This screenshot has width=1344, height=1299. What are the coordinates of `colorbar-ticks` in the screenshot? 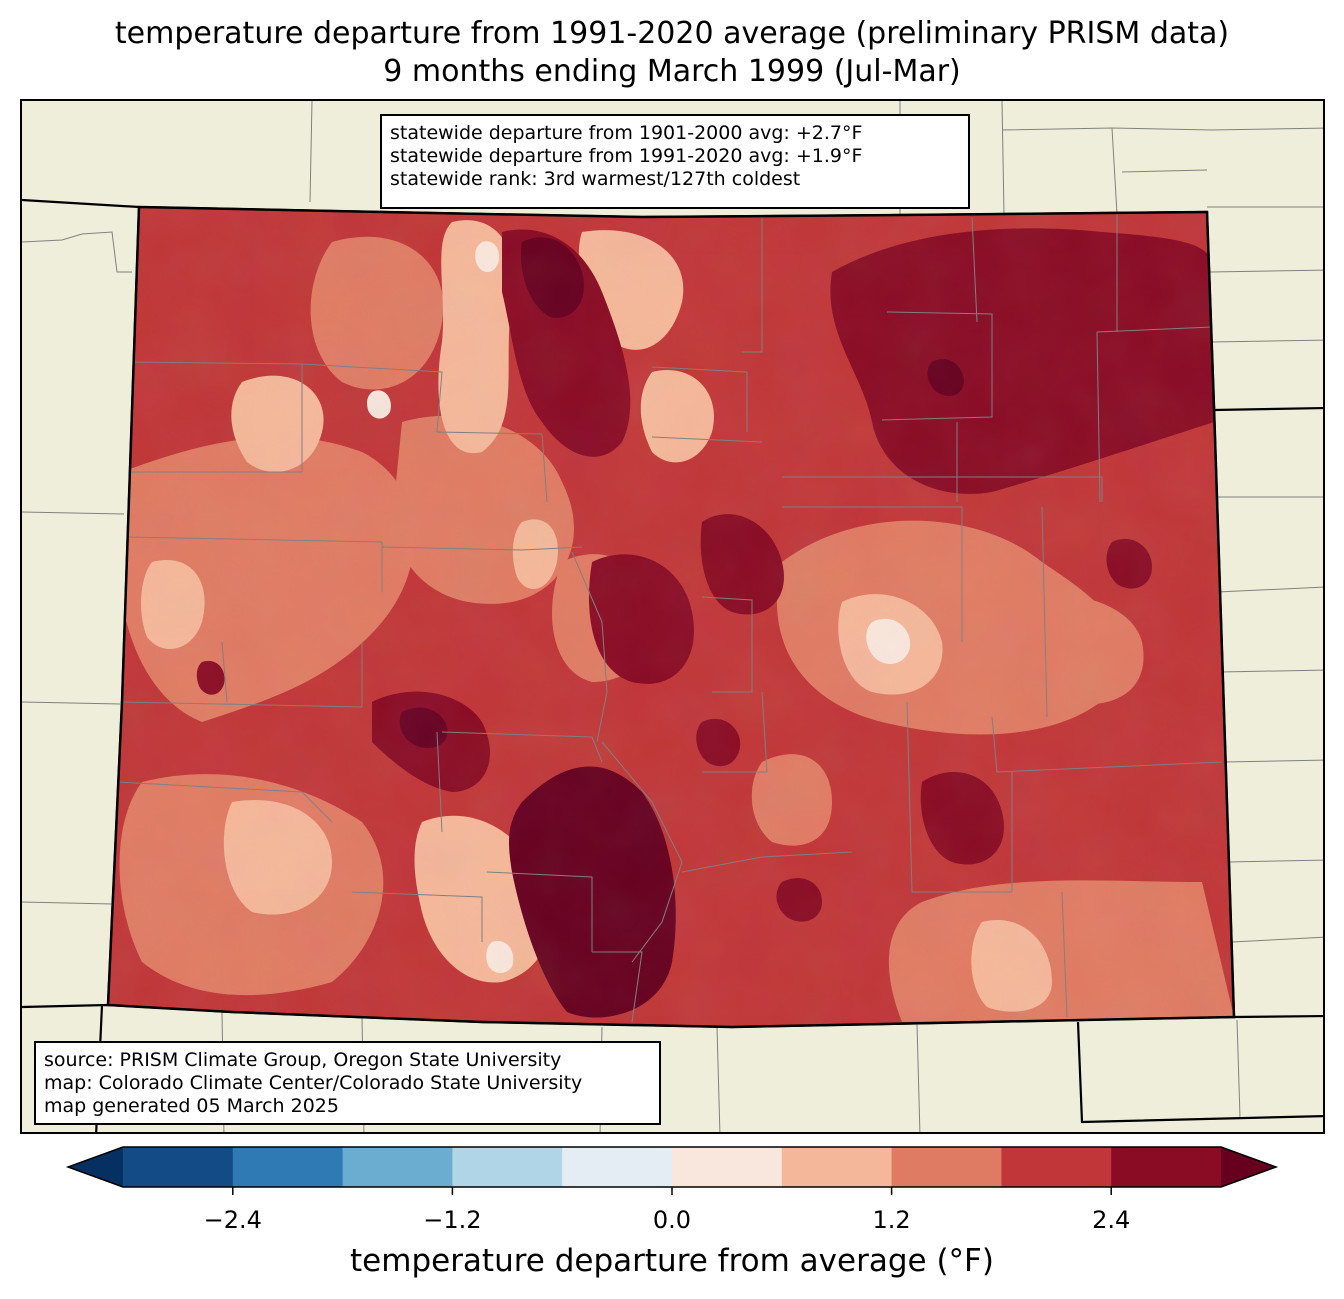 It's located at (672, 1191).